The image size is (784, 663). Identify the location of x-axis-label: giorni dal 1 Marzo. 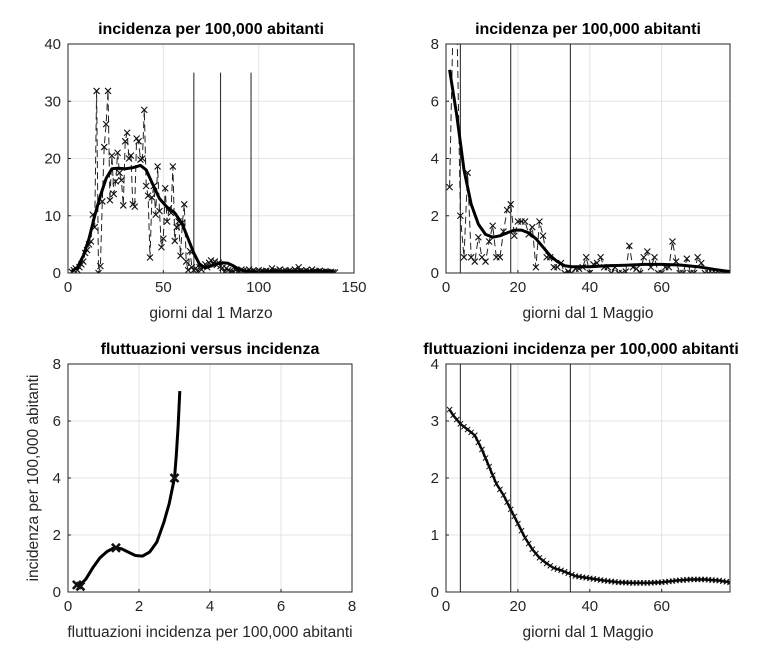
(210, 313).